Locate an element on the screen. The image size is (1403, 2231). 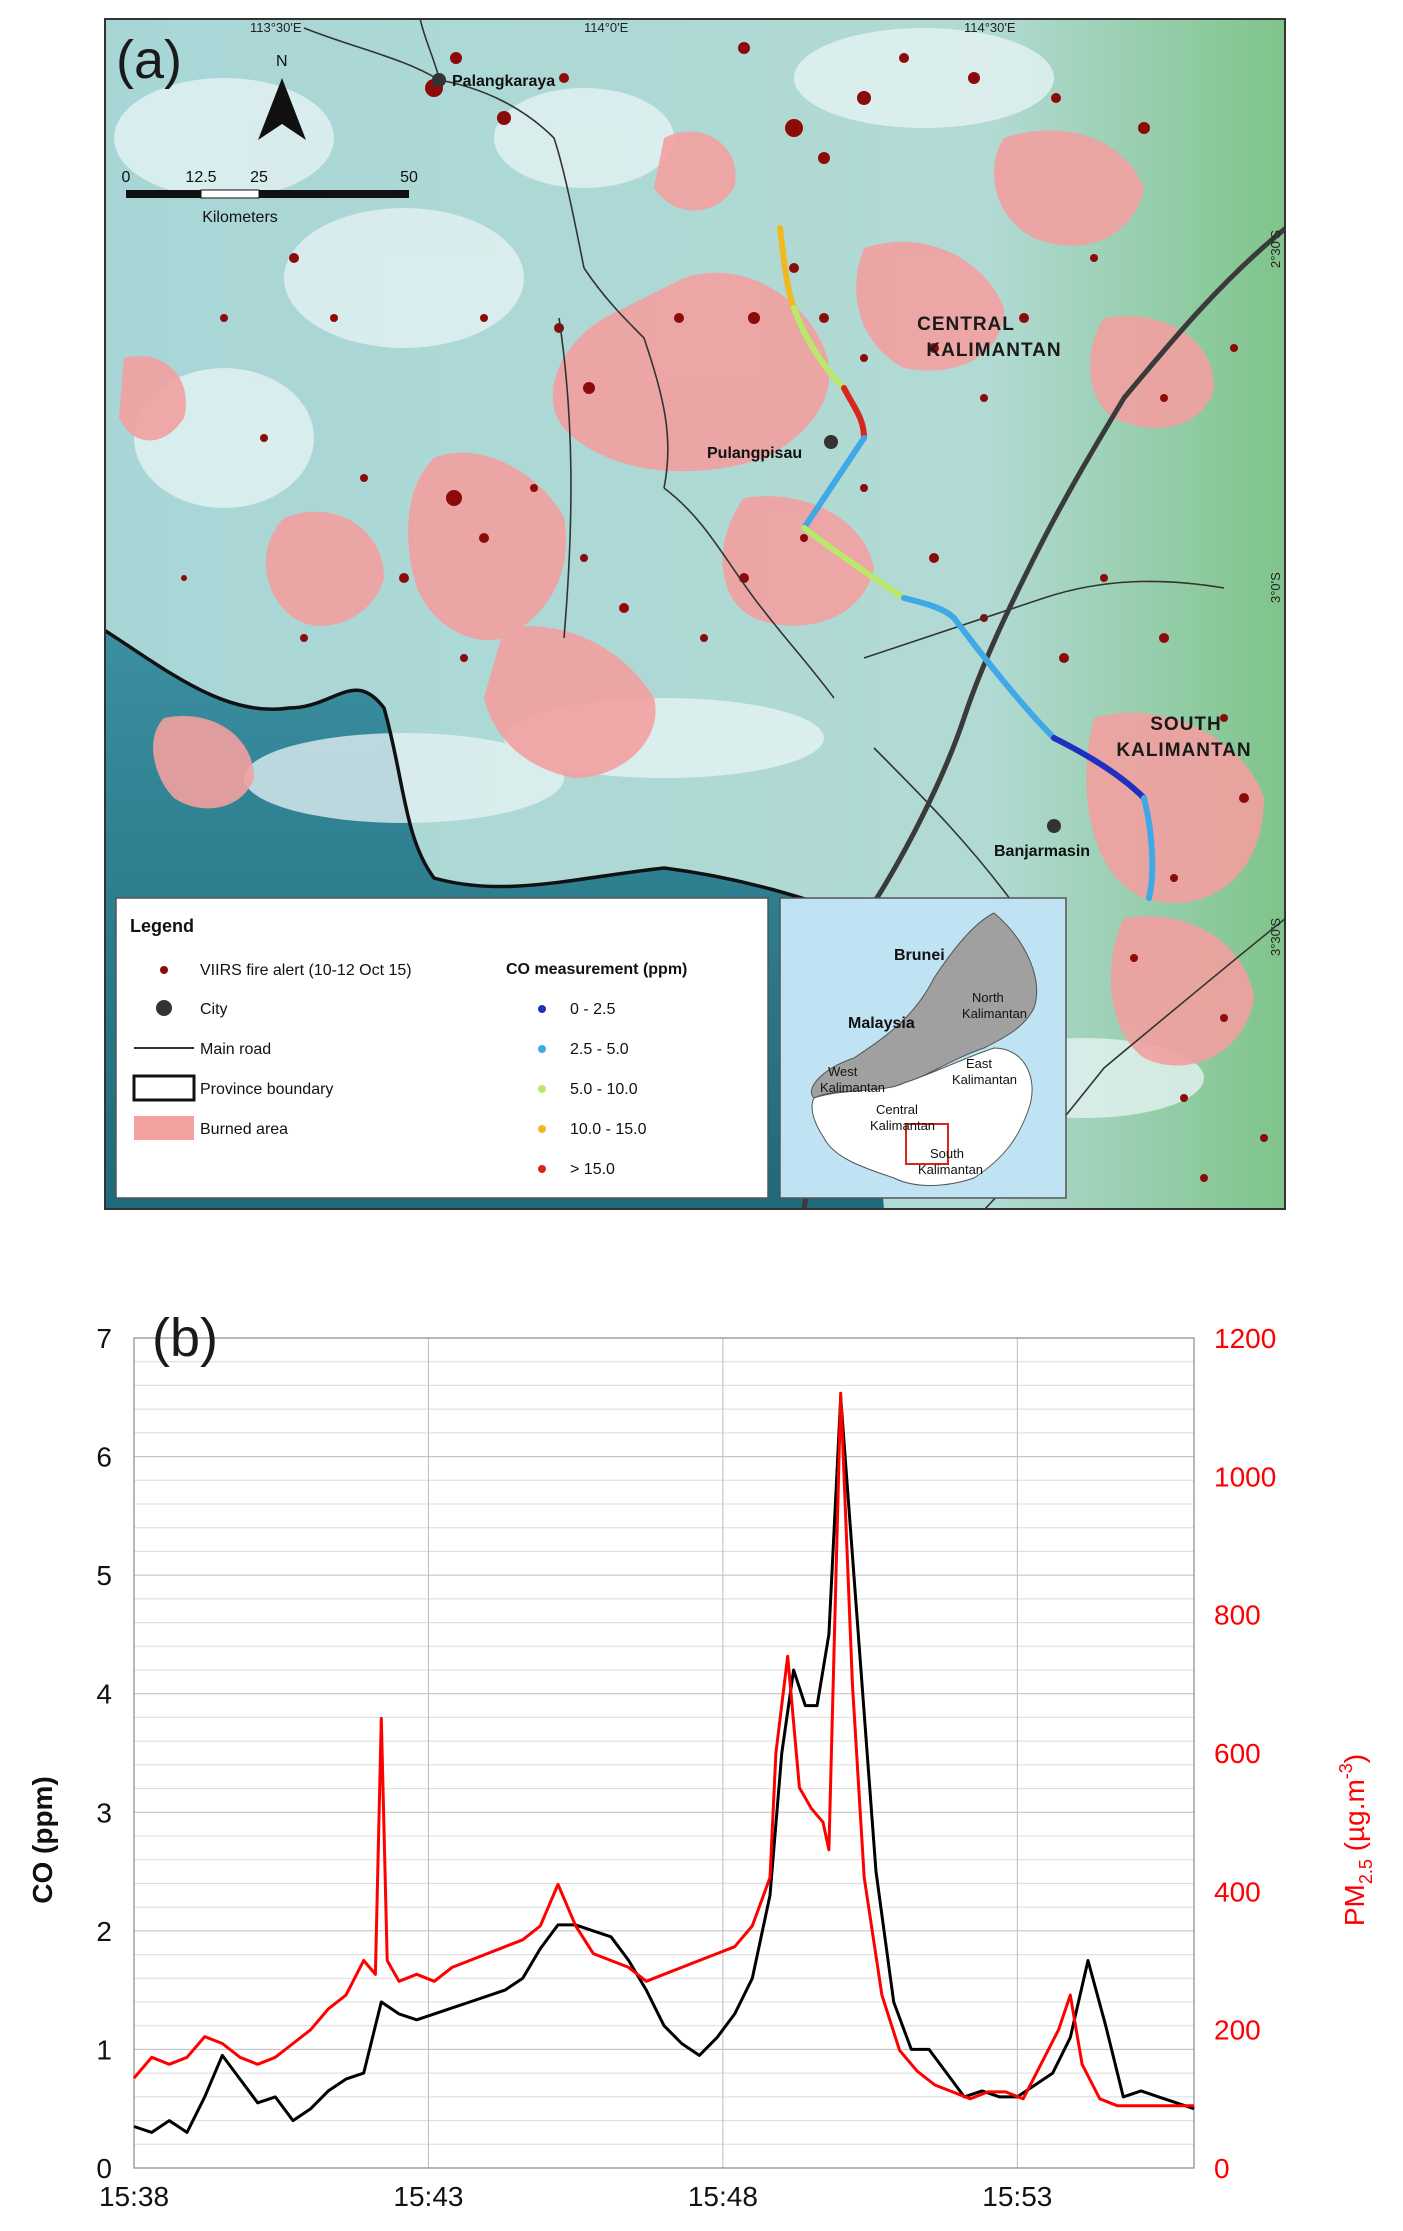
y-tick-label: 6 is located at coordinates (104, 1457).